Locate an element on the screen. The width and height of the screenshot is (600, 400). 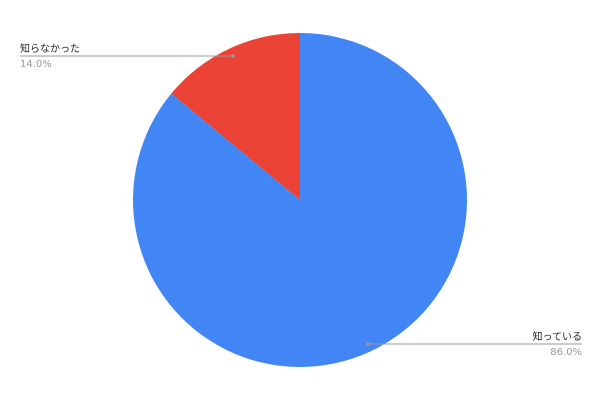
slice-percent-label: 14.0% is located at coordinates (36, 64).